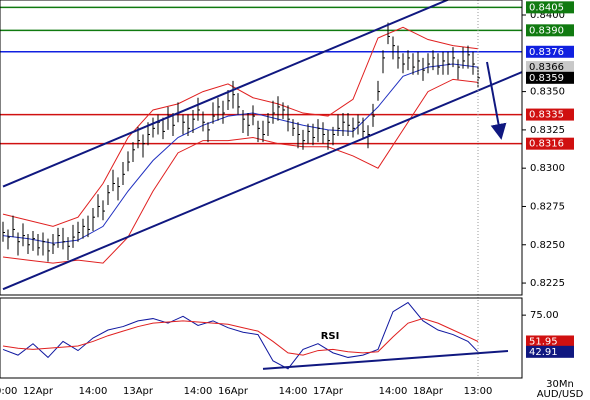 The width and height of the screenshot is (590, 400). I want to click on x-tick-label: 18Apr, so click(428, 391).